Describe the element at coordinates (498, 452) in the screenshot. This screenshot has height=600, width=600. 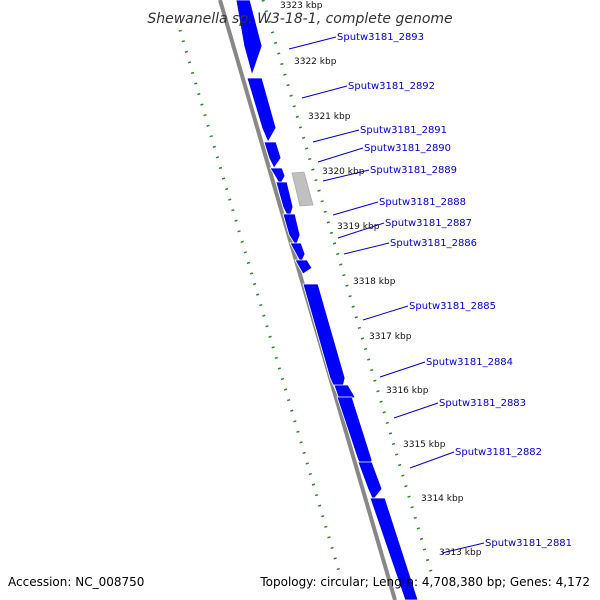
I see `gene-label-2882: Sputw3181_2882` at that location.